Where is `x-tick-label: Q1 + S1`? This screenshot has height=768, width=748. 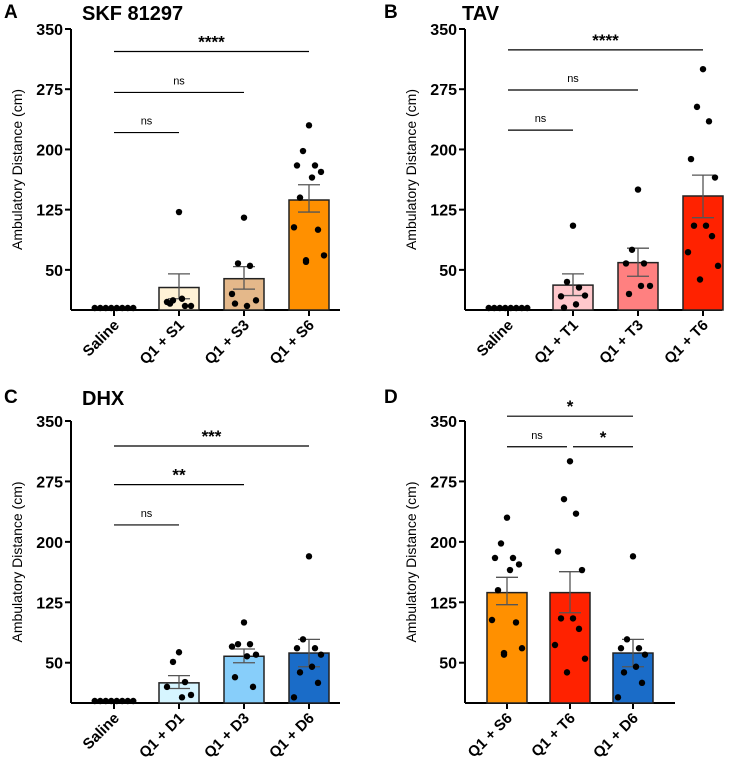
x-tick-label: Q1 + S1 is located at coordinates (162, 342).